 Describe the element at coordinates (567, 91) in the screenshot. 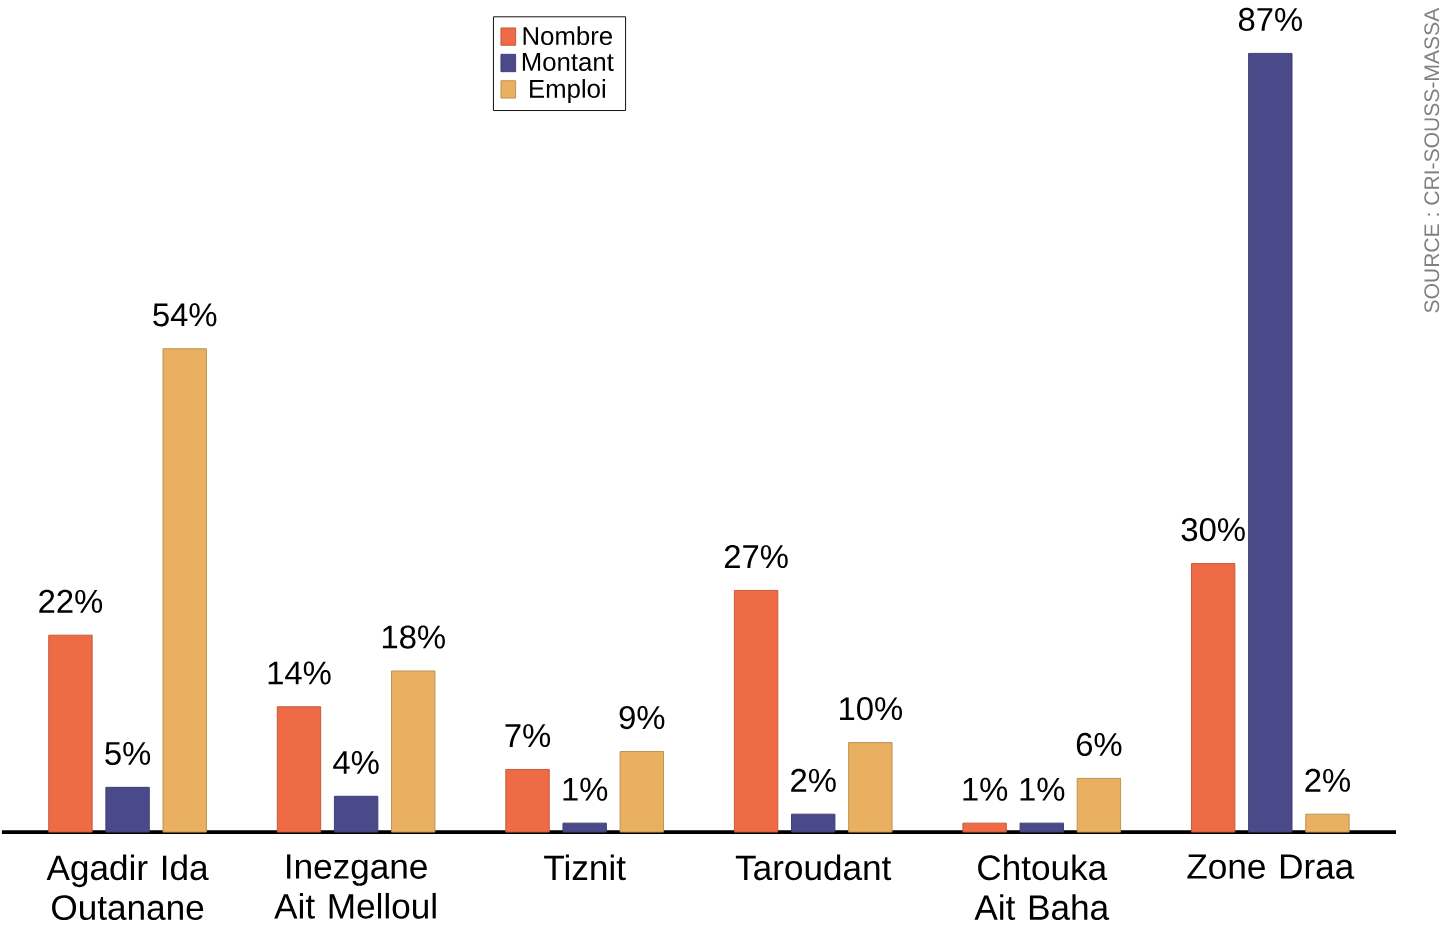

I see `legend-label: Emploi` at that location.